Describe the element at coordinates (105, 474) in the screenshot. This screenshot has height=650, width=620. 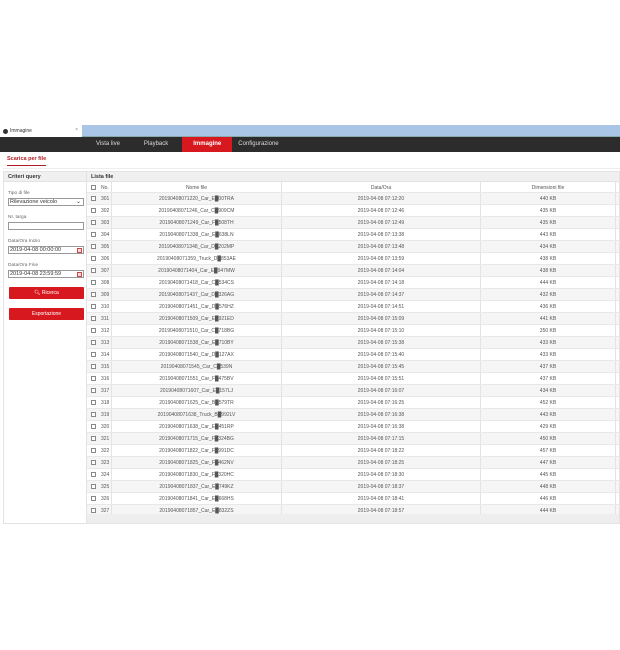
I see `row-no: 324` at that location.